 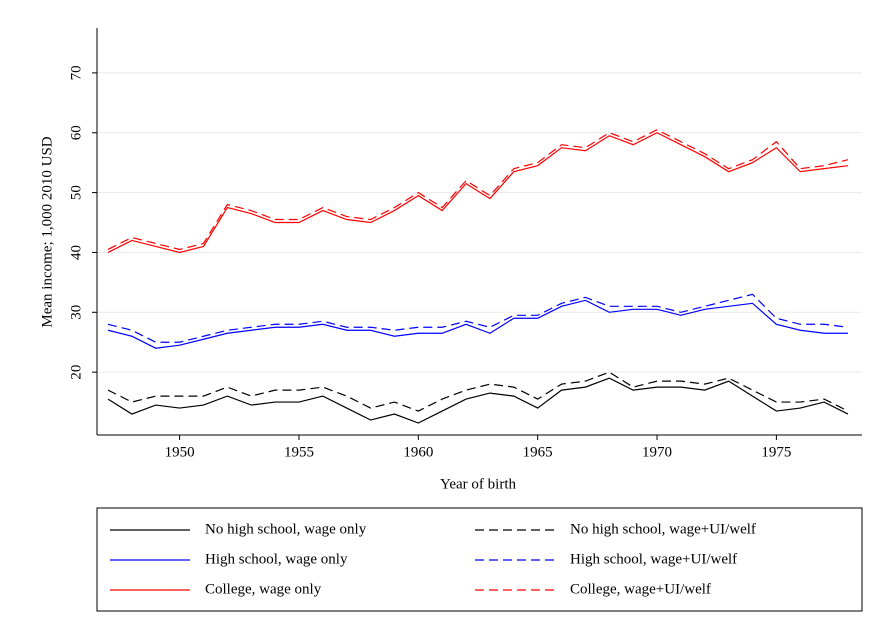 What do you see at coordinates (76, 312) in the screenshot?
I see `y-tick-label: 30` at bounding box center [76, 312].